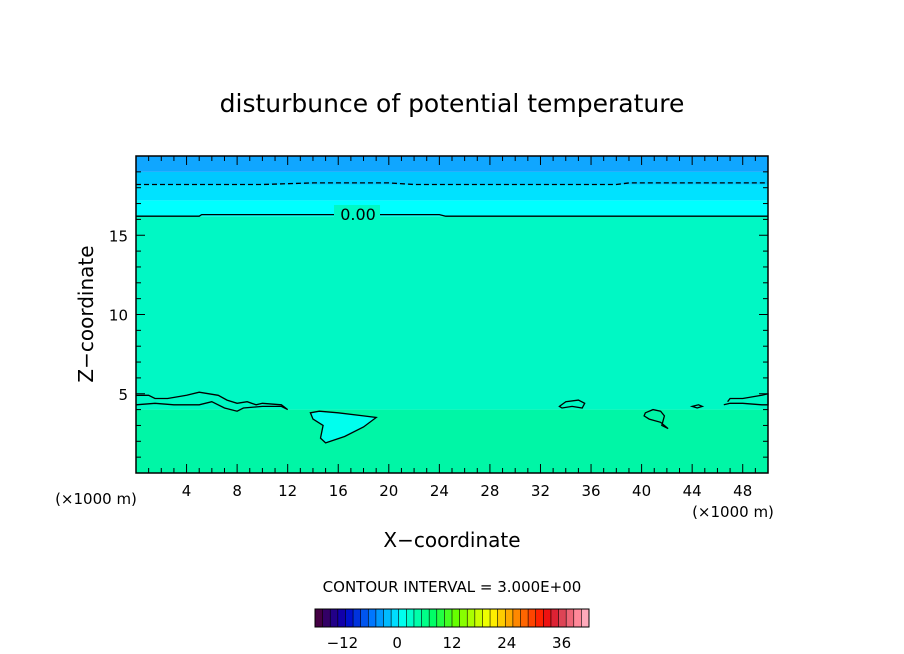 This screenshot has height=654, width=904. I want to click on contour-label-background, so click(357, 214).